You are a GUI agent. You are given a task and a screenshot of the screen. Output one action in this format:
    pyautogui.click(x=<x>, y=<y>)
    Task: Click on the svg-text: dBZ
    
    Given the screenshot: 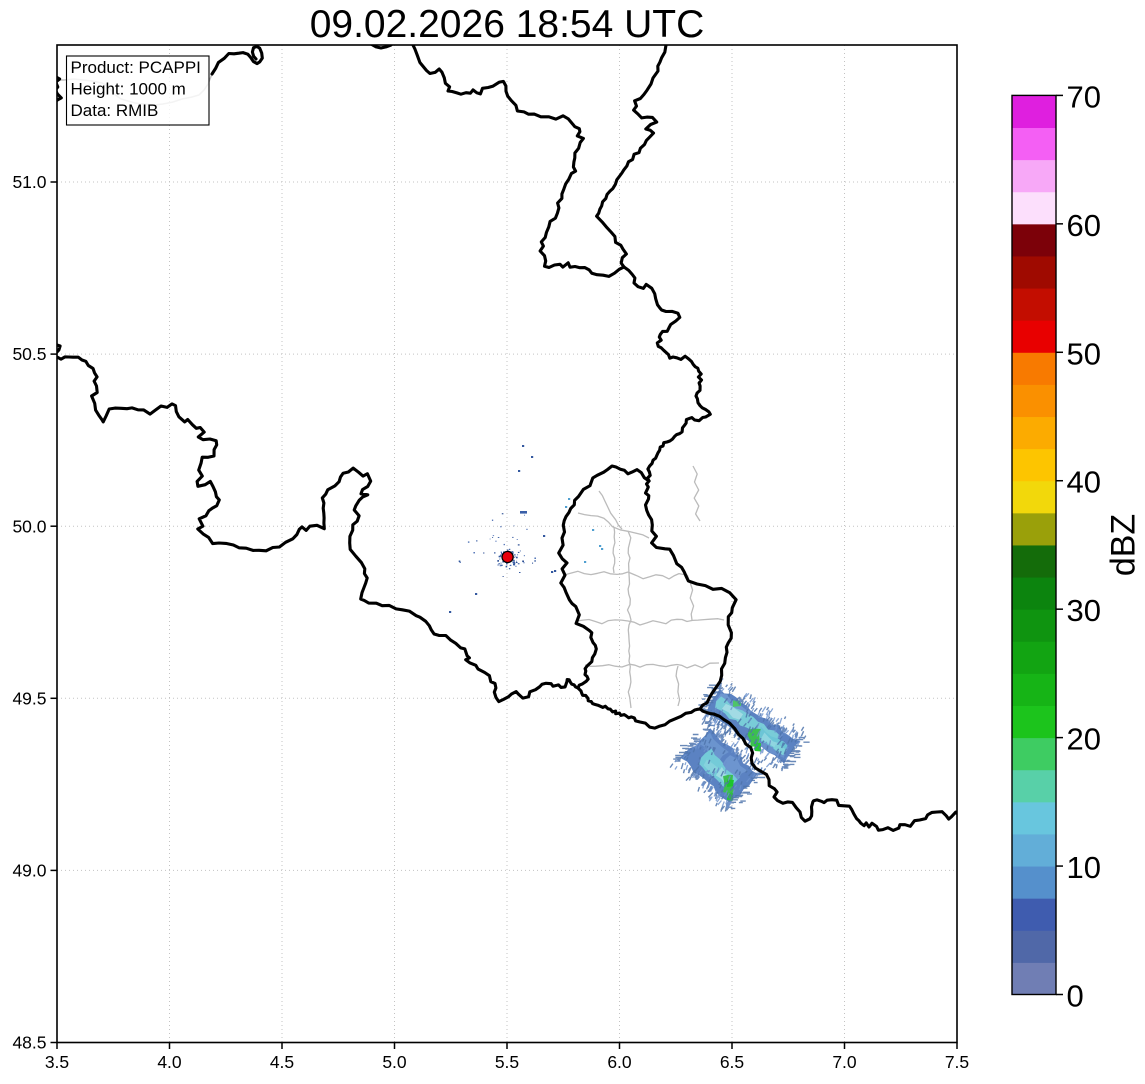 What is the action you would take?
    pyautogui.click(x=1124, y=545)
    